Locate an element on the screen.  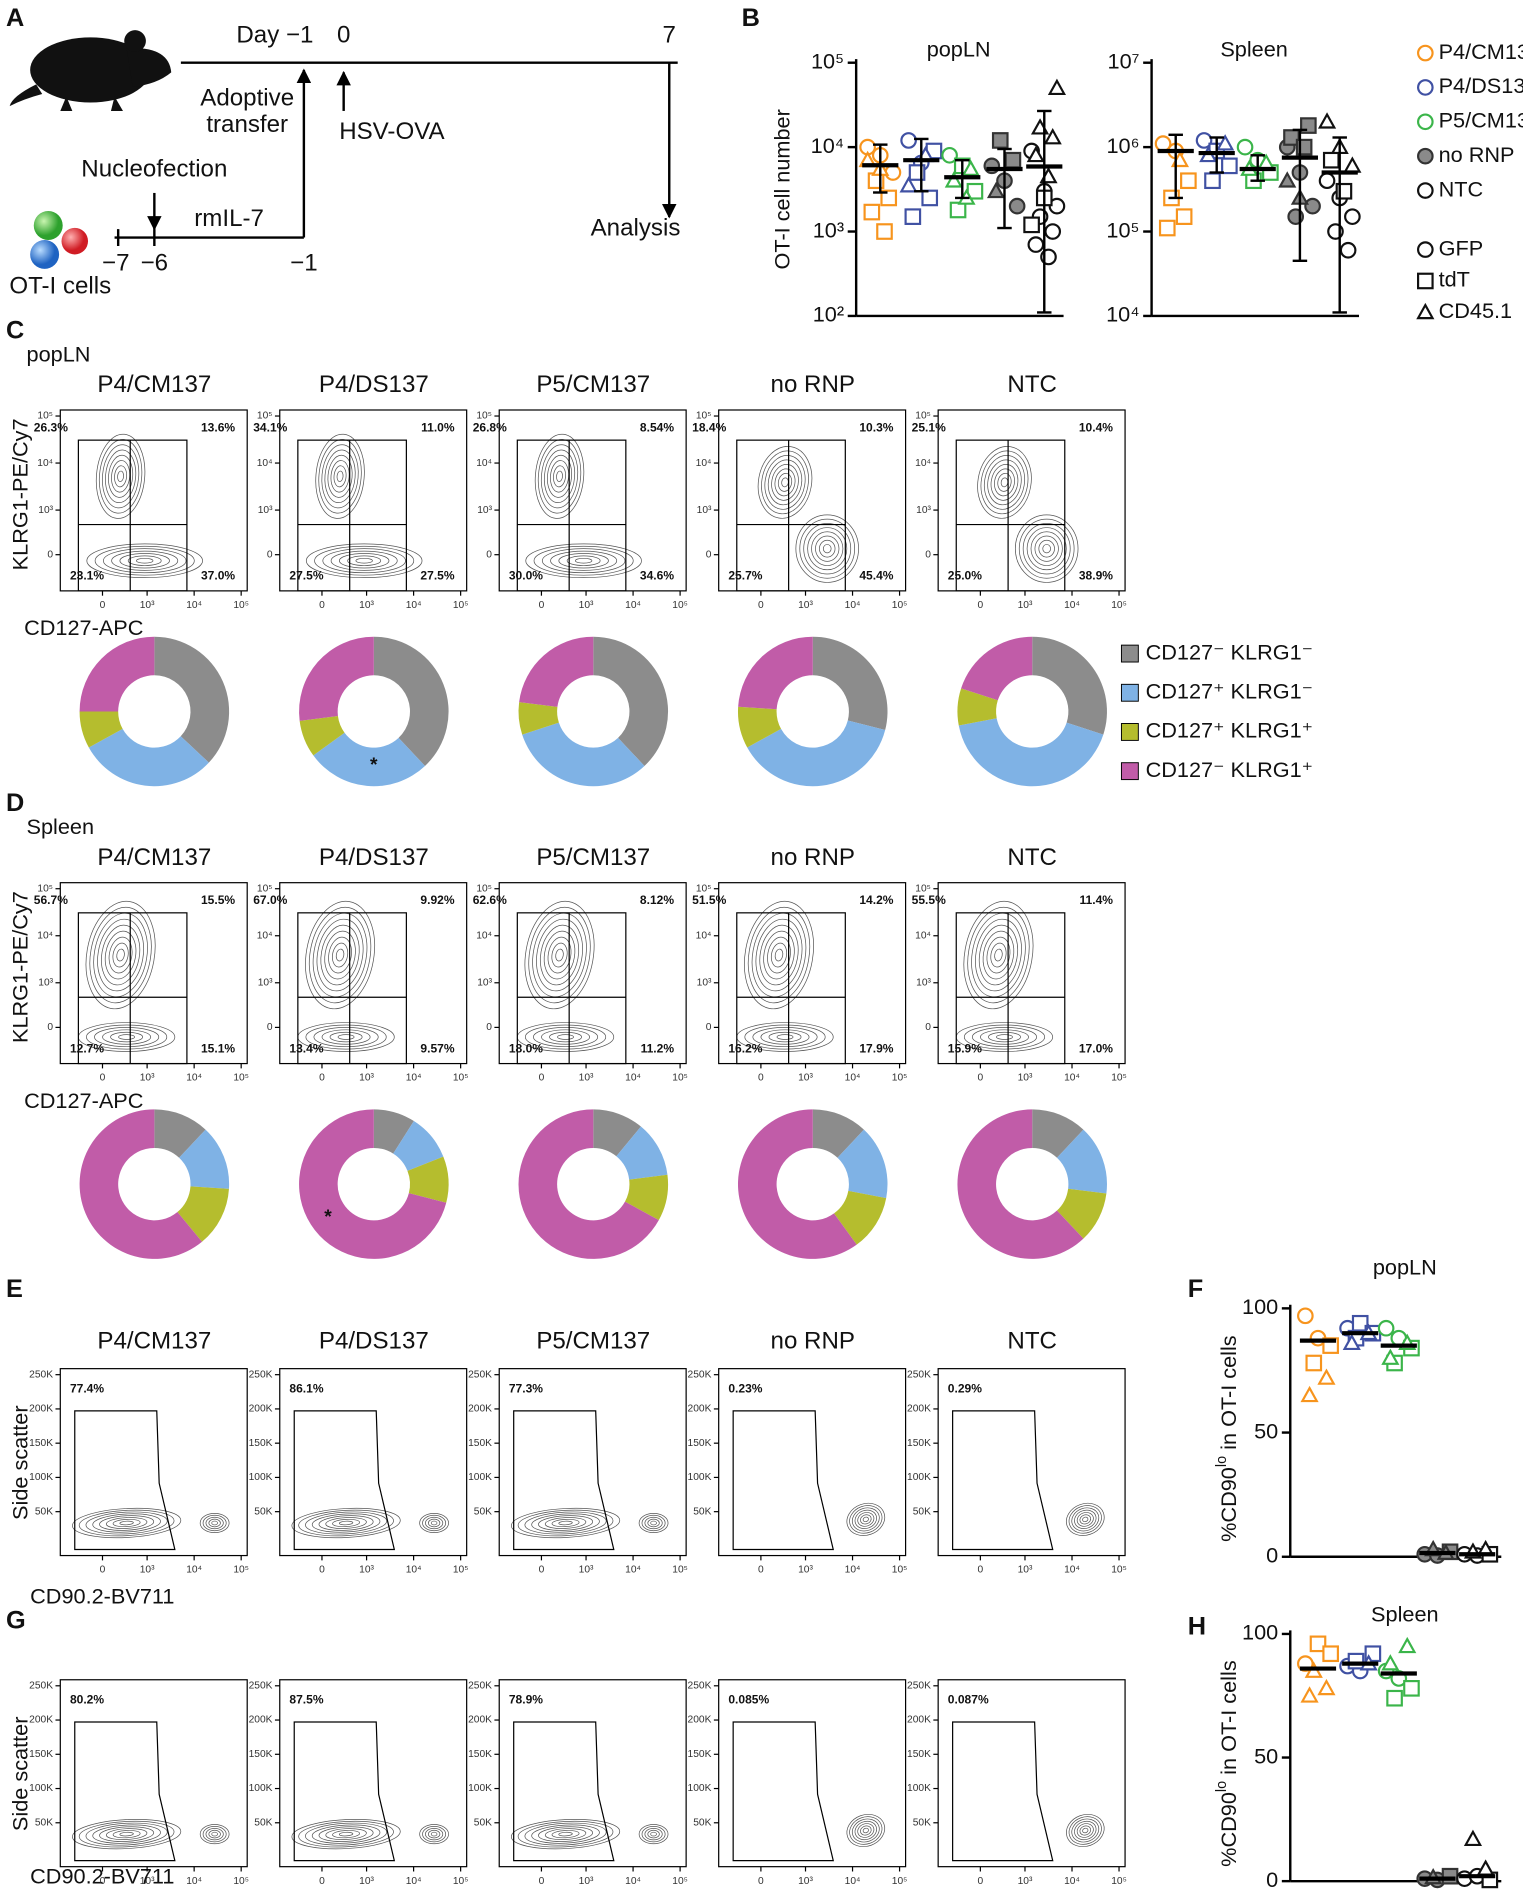
plot-title: P4/DS137 is located at coordinates (374, 384).